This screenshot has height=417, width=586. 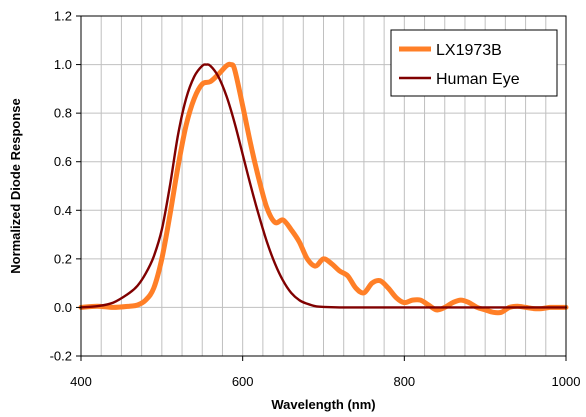 What do you see at coordinates (63, 64) in the screenshot?
I see `y-tick-label: 1.0` at bounding box center [63, 64].